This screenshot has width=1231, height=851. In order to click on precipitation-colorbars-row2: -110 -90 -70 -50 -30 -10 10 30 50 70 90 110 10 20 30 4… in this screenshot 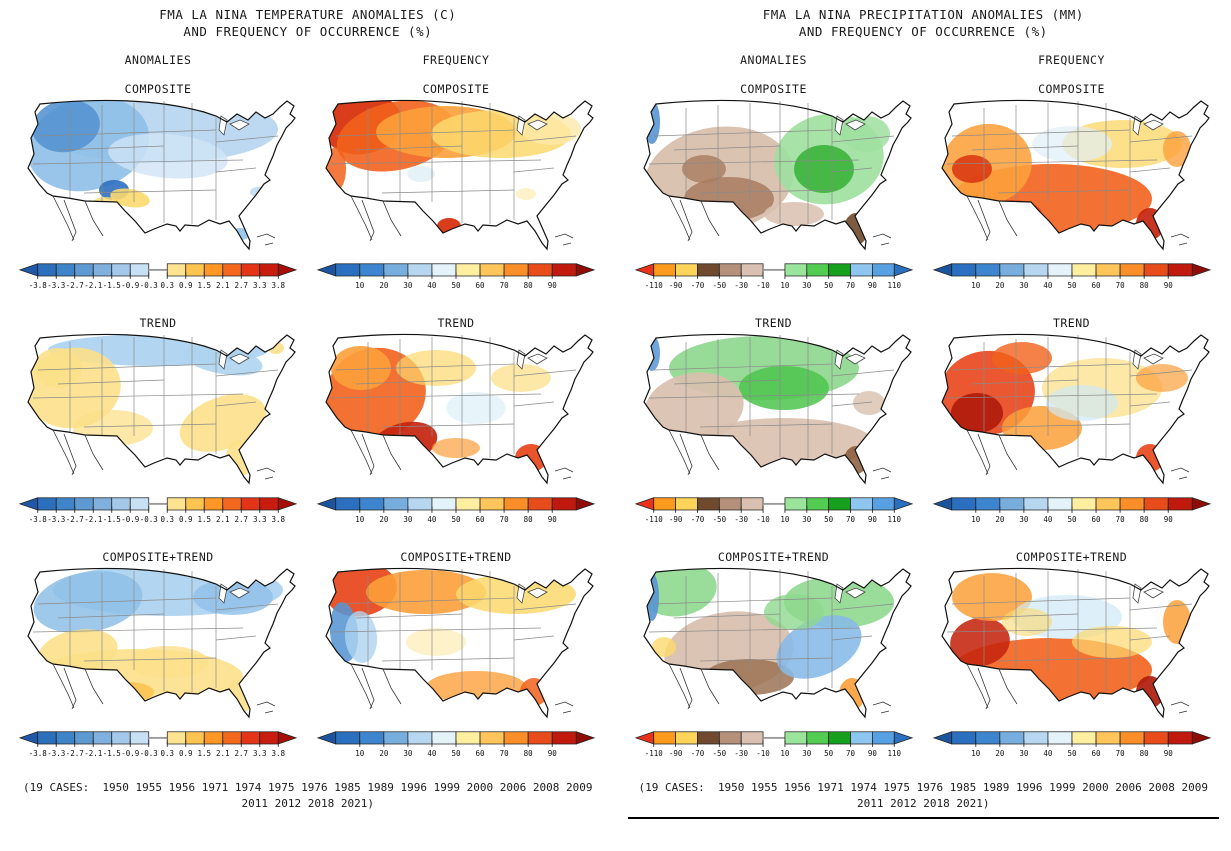, I will do `click(923, 516)`.